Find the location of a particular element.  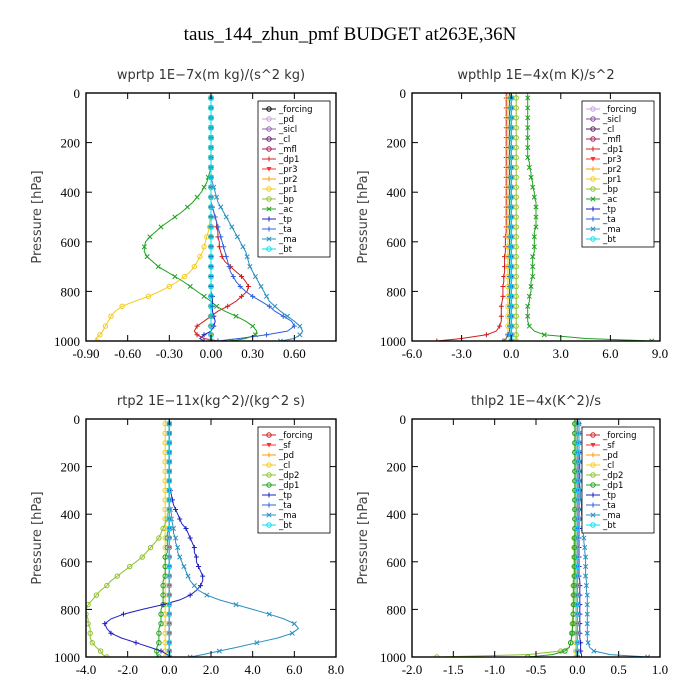

x-tick-label: 4.0 is located at coordinates (253, 669).